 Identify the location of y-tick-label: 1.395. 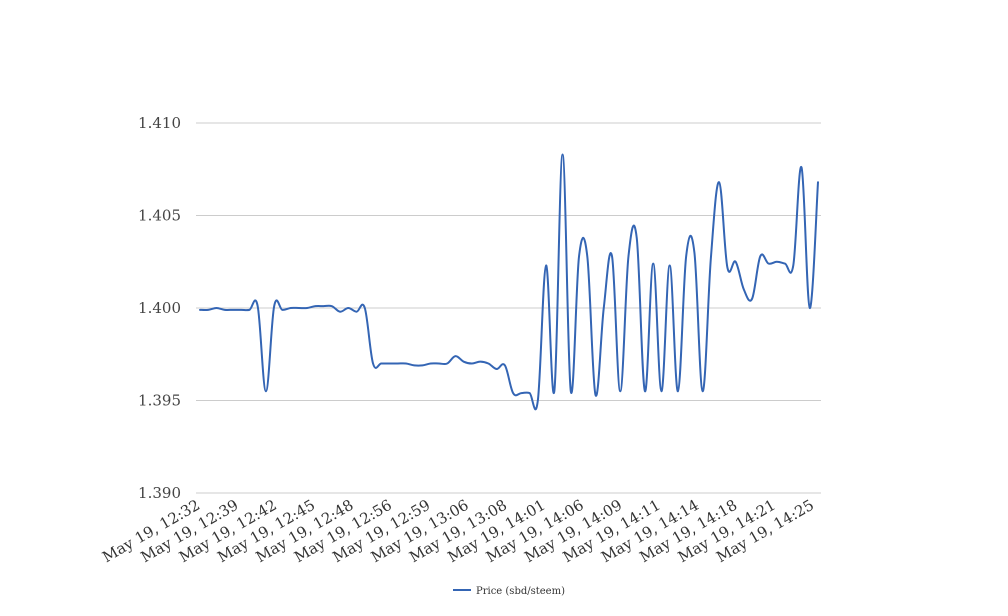
(159, 401).